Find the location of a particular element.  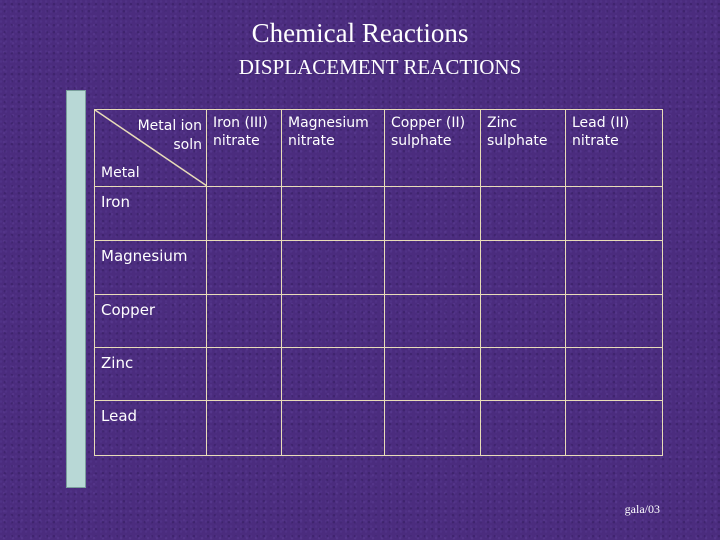

table-row-iron: Iron is located at coordinates (378, 213).